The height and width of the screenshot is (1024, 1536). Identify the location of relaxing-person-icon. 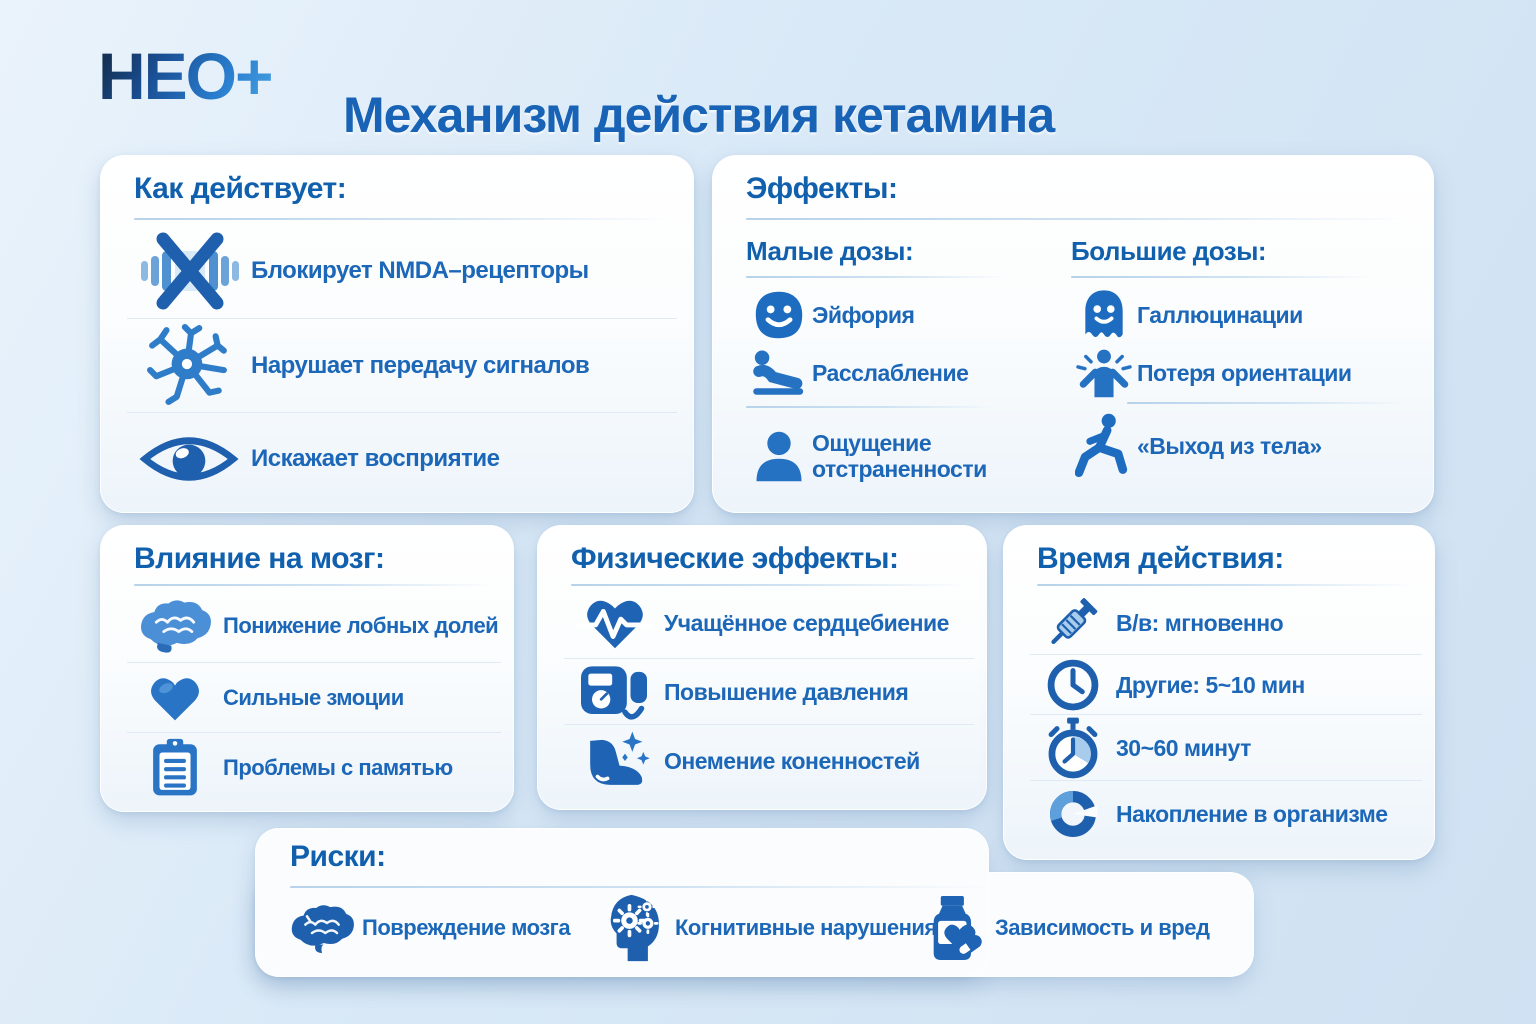
(779, 373).